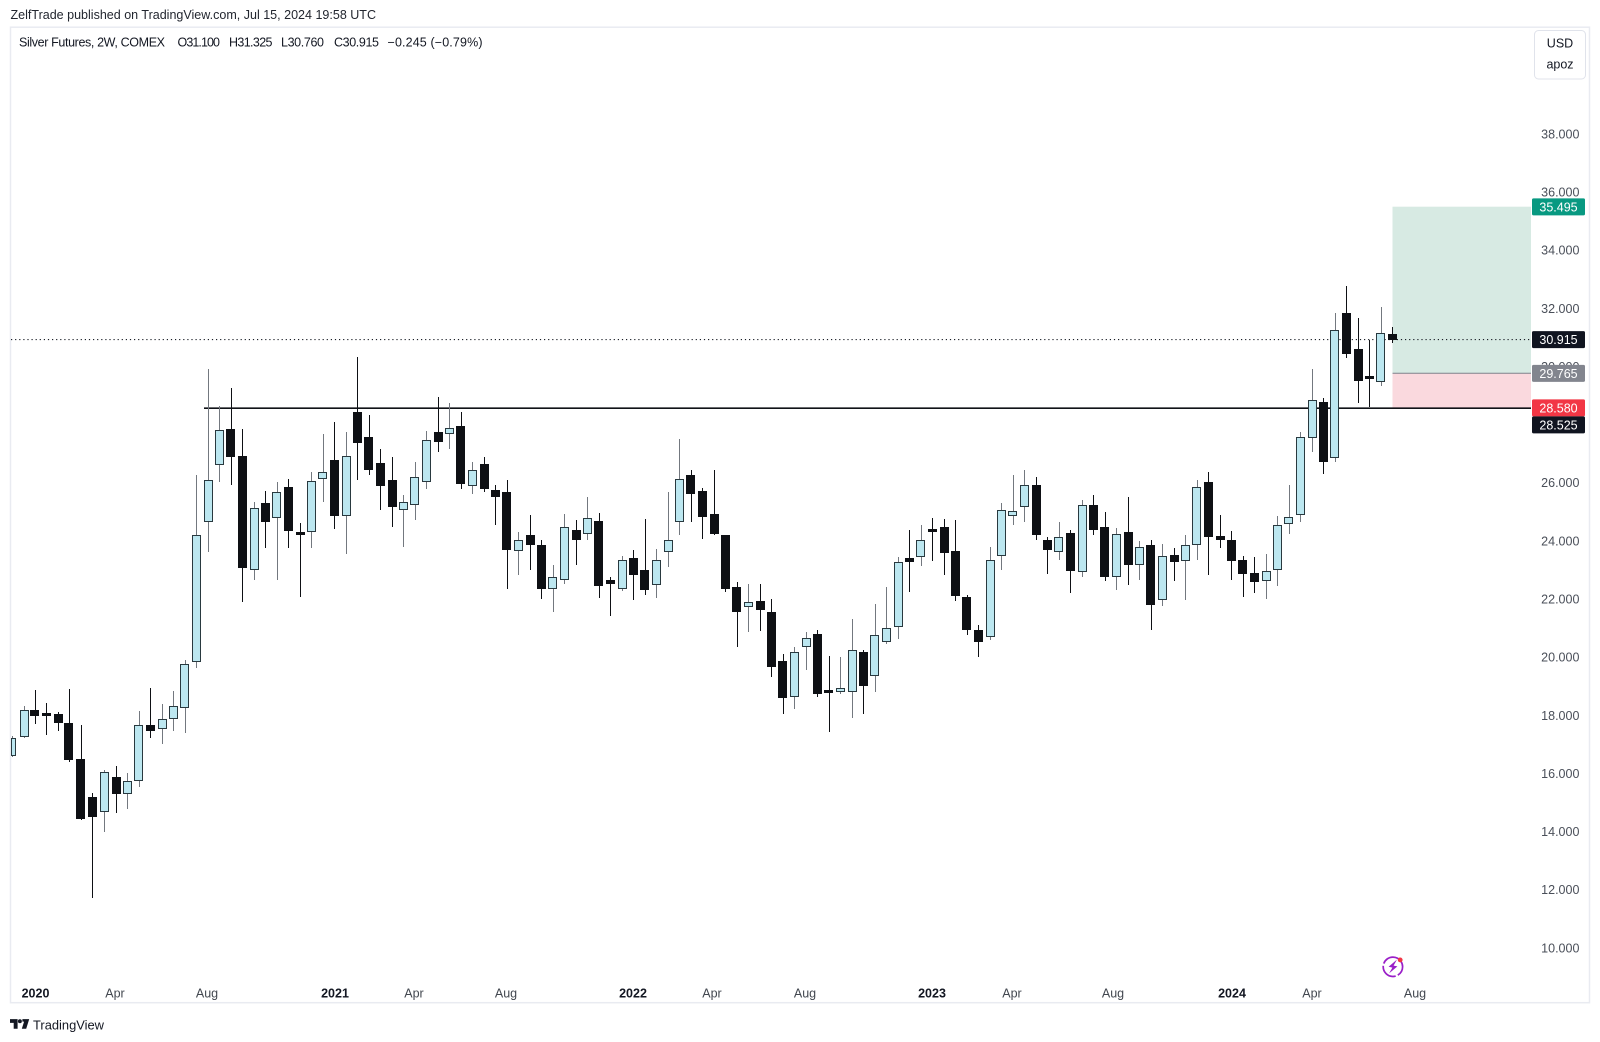 The height and width of the screenshot is (1042, 1600). I want to click on svg-text: 30.915, so click(1558, 340).